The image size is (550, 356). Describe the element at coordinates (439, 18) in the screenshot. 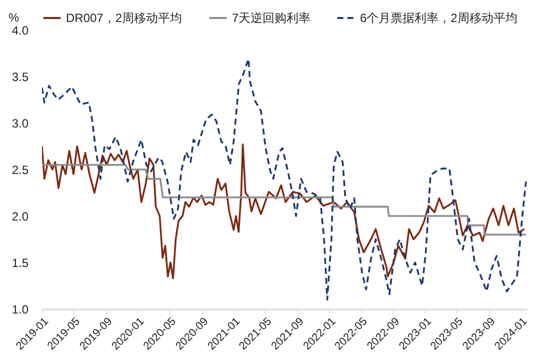

I see `legend-label: 6个月票据利率，2周移动平均` at that location.